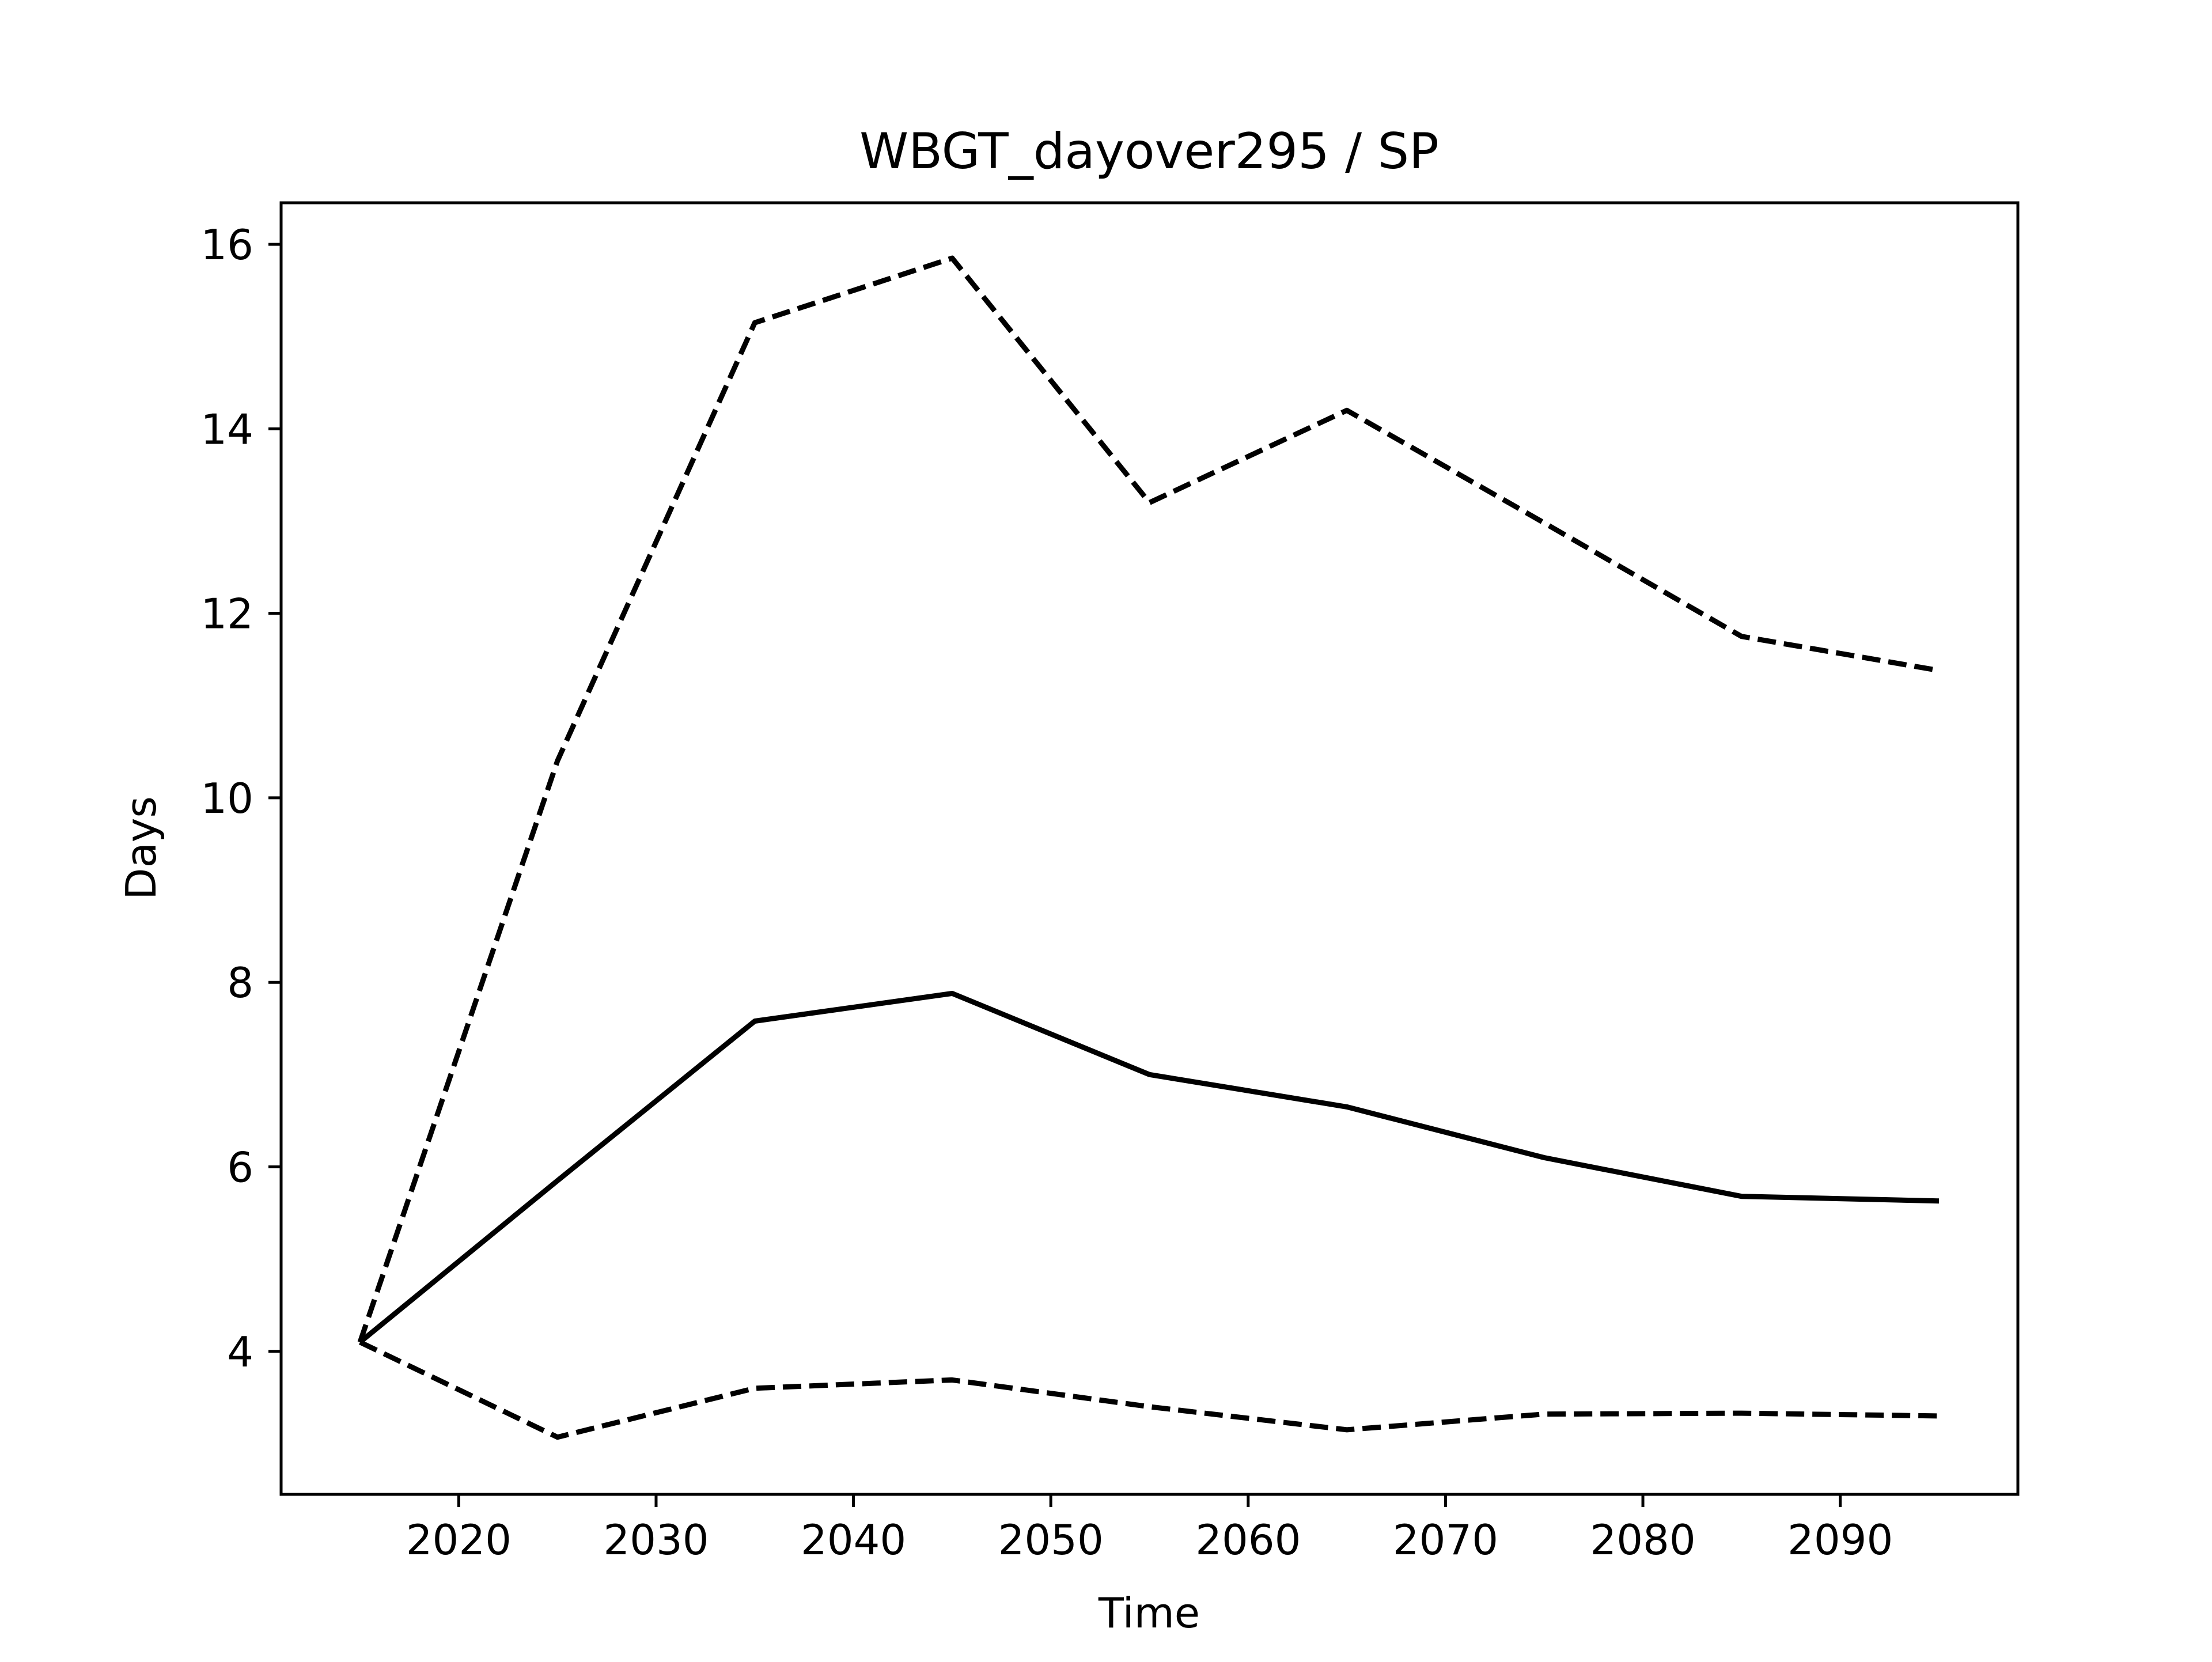 The image size is (2212, 1662). What do you see at coordinates (240, 1352) in the screenshot?
I see `y-tick-label: 4` at bounding box center [240, 1352].